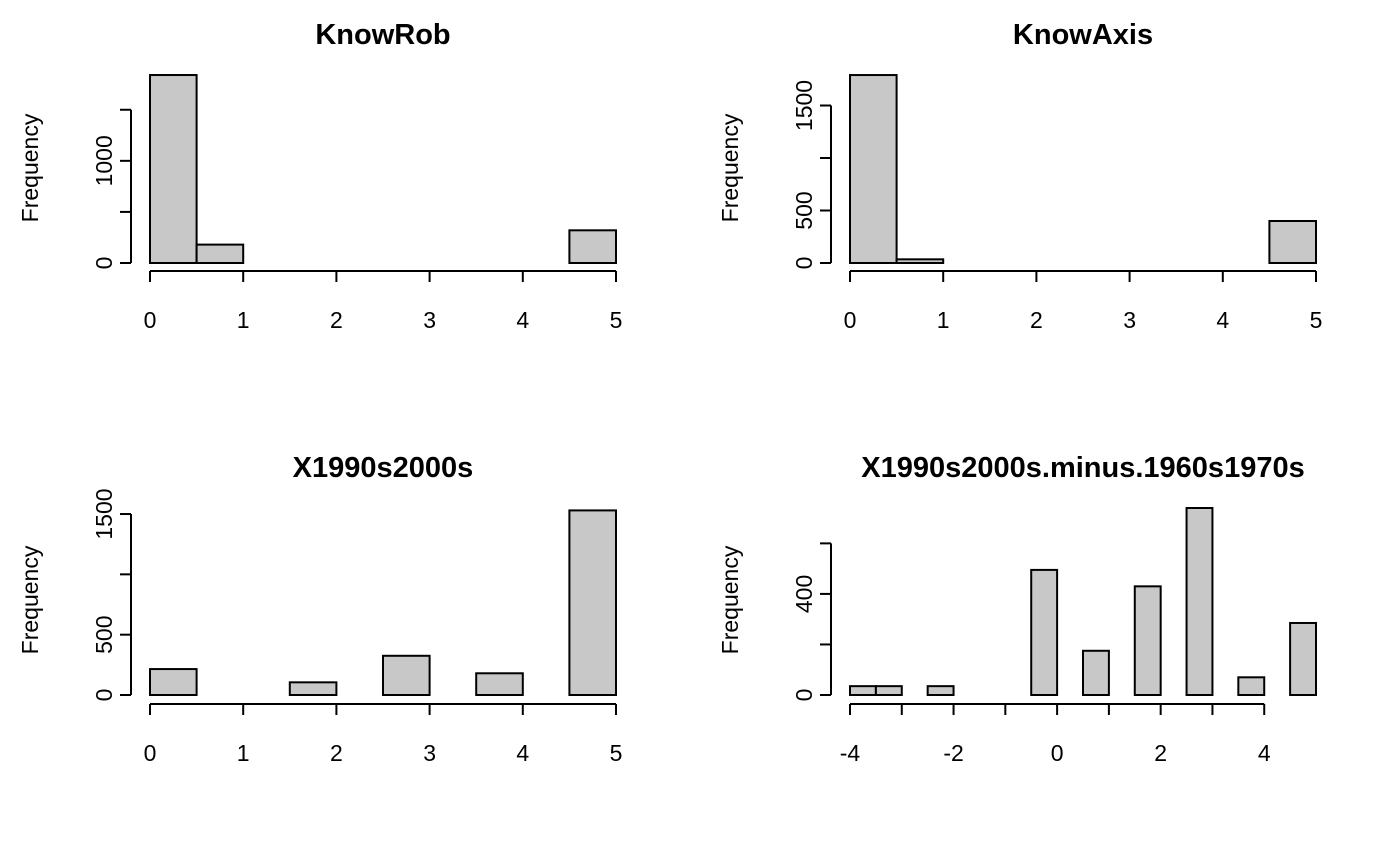 The image size is (1400, 865). What do you see at coordinates (382, 35) in the screenshot?
I see `panel-title: KnowRob` at bounding box center [382, 35].